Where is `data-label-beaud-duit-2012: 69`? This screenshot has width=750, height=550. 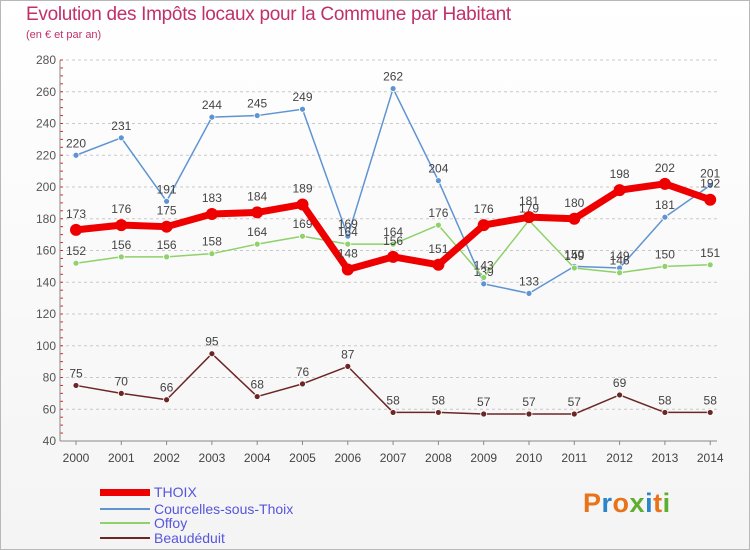
data-label-beaud-duit-2012: 69 is located at coordinates (620, 383).